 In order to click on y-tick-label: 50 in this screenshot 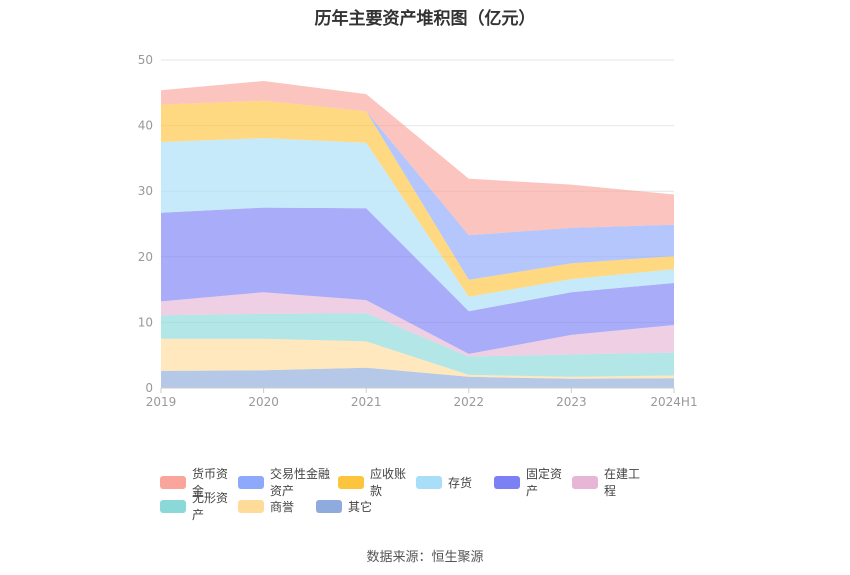, I will do `click(145, 60)`.